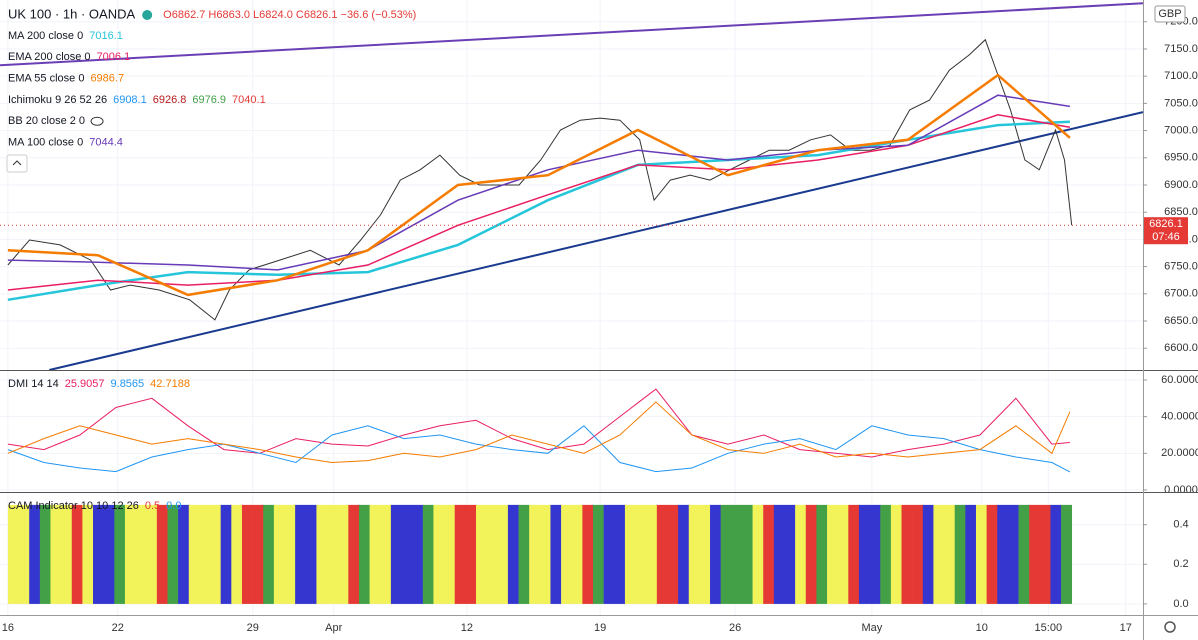 This screenshot has width=1198, height=640. I want to click on indicator-name: Ichimoku 9 26 52 26, so click(57, 100).